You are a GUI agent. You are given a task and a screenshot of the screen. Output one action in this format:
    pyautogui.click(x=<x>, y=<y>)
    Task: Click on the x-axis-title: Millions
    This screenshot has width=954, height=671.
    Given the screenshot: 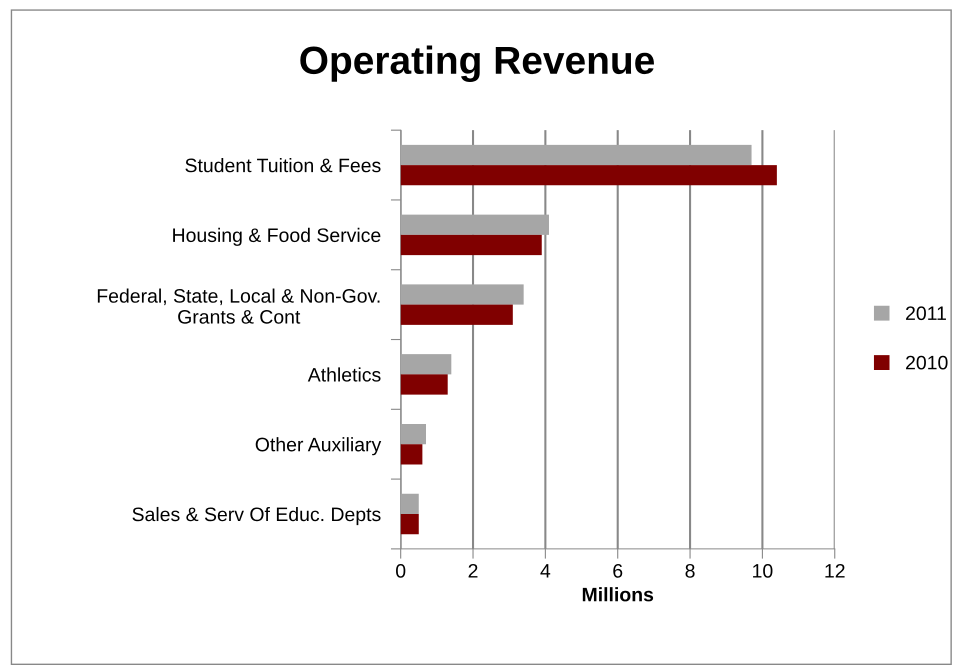 What is the action you would take?
    pyautogui.click(x=618, y=594)
    